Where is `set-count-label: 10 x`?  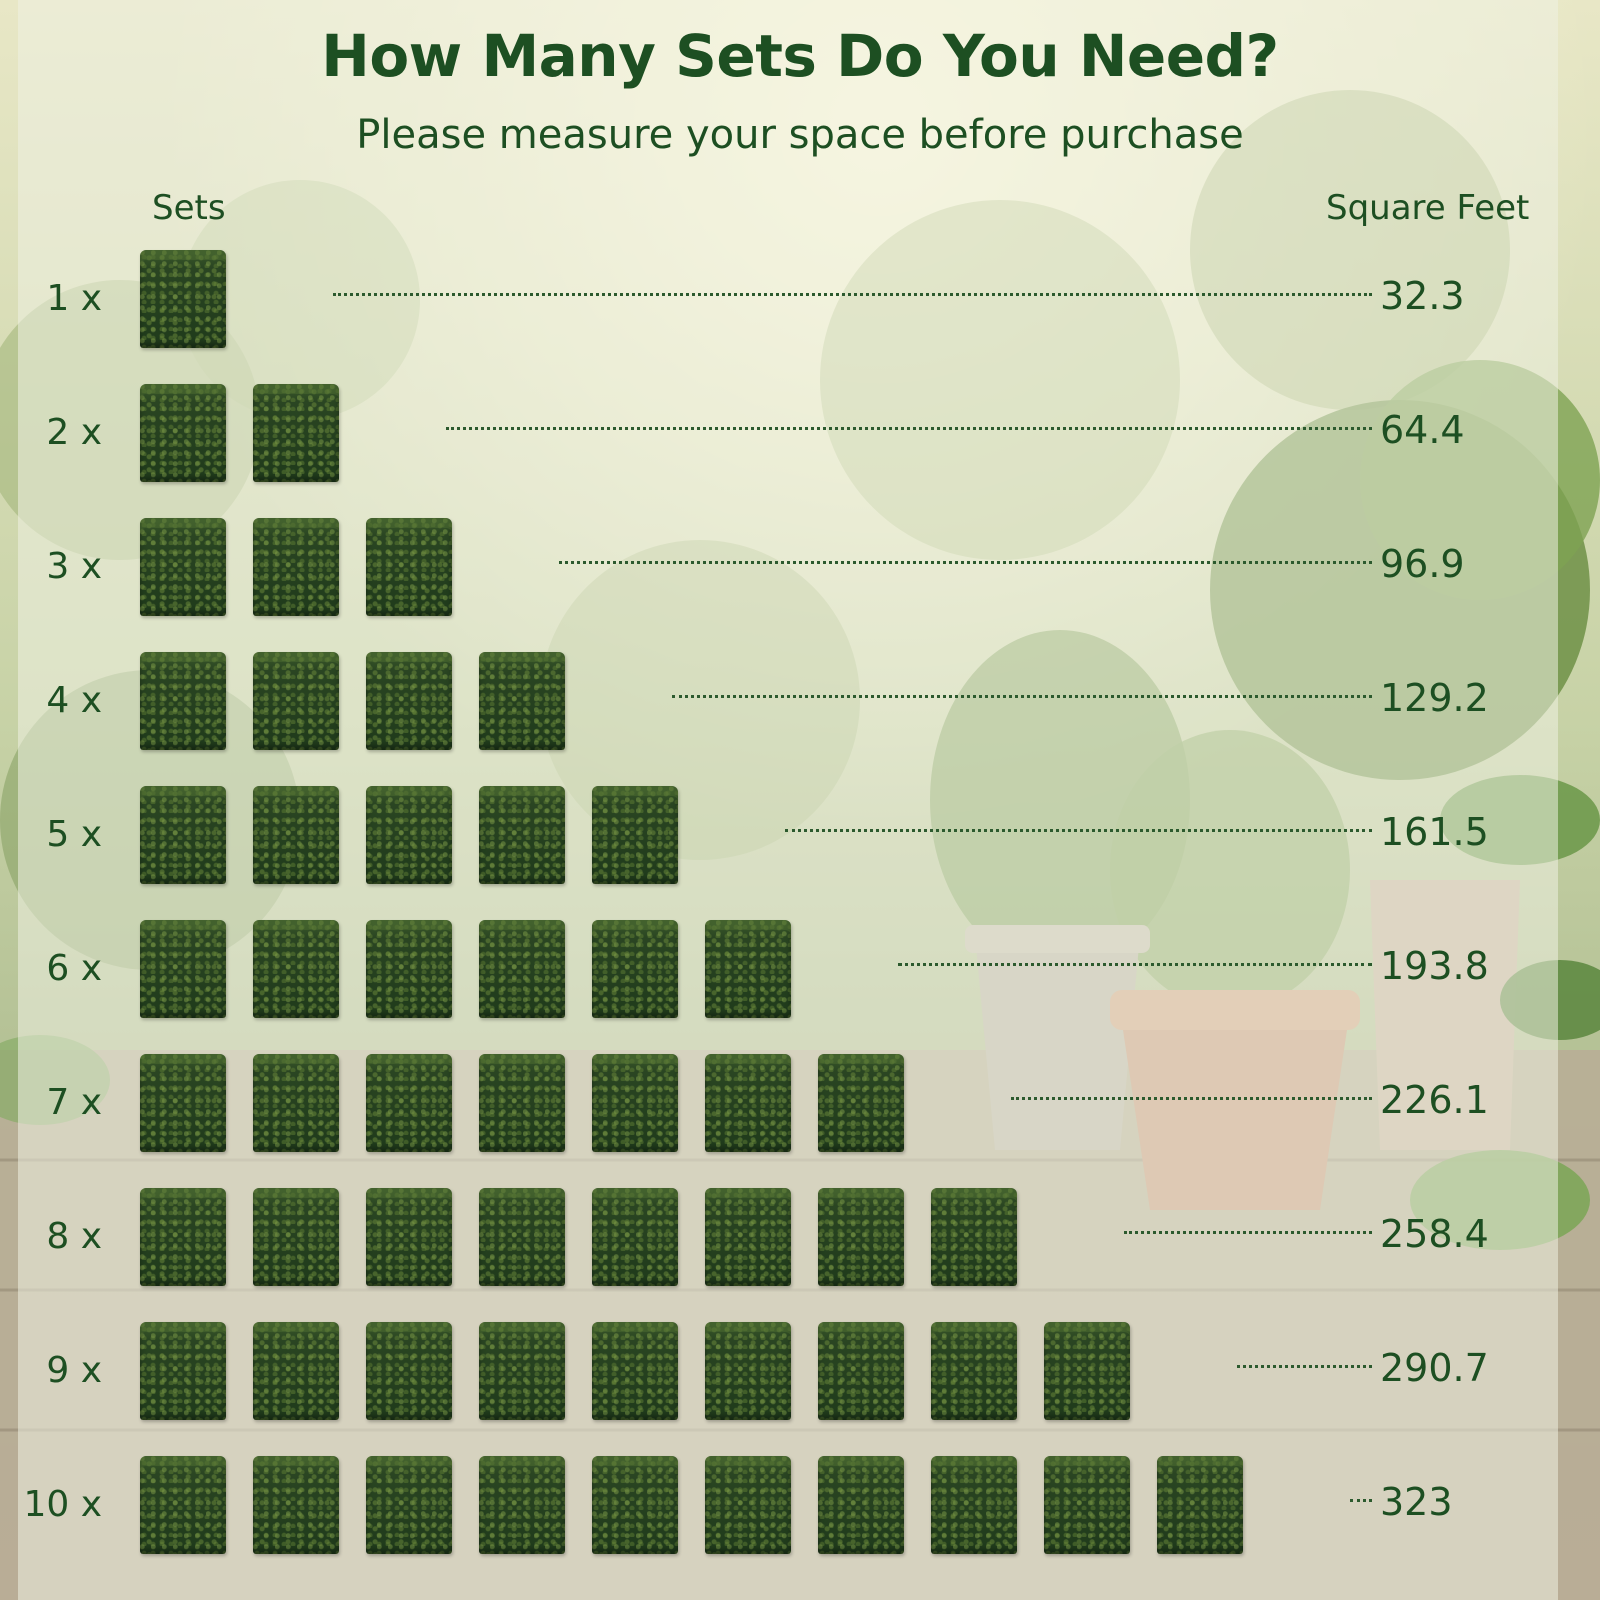 set-count-label: 10 x is located at coordinates (62, 1504).